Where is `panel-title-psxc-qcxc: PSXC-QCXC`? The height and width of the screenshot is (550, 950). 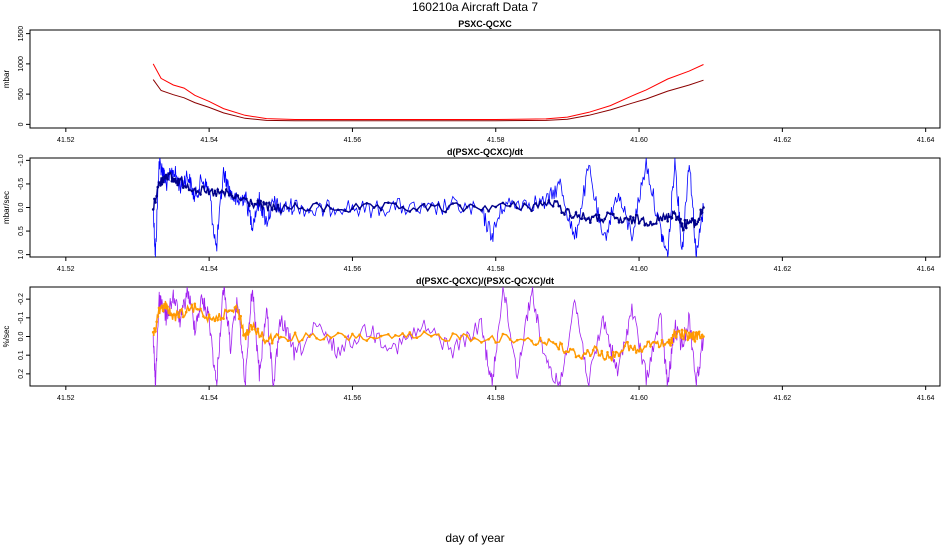 panel-title-psxc-qcxc: PSXC-QCXC is located at coordinates (485, 24).